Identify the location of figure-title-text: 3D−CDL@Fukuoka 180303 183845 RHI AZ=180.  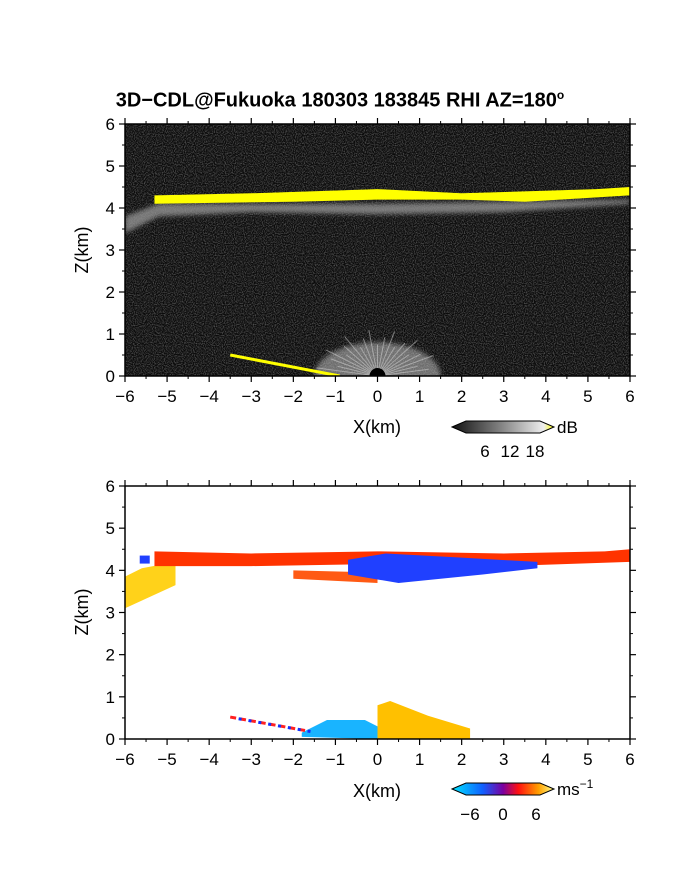
(336, 100).